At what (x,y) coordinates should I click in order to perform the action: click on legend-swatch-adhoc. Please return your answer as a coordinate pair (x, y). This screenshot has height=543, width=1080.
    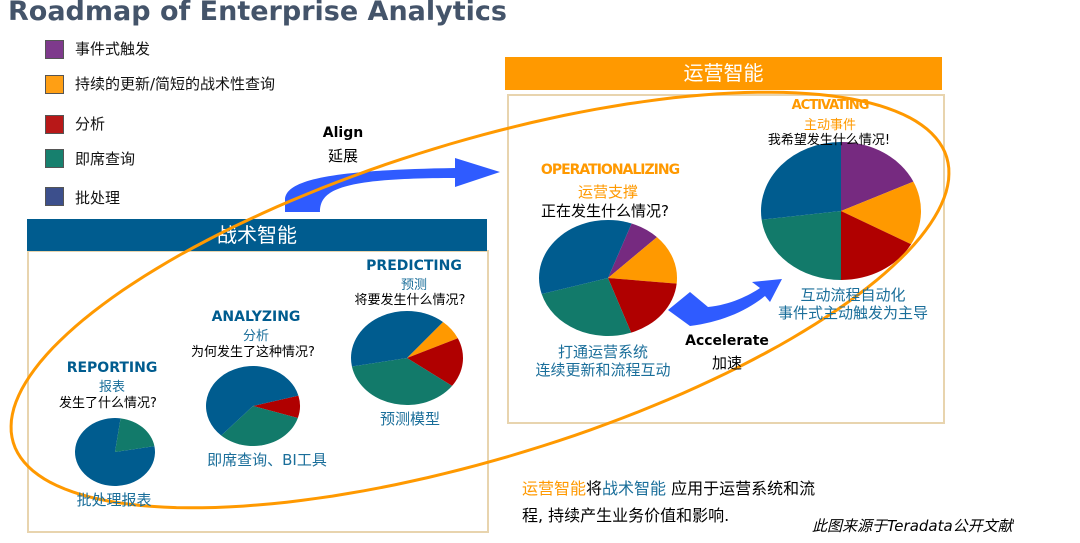
    Looking at the image, I should click on (54, 158).